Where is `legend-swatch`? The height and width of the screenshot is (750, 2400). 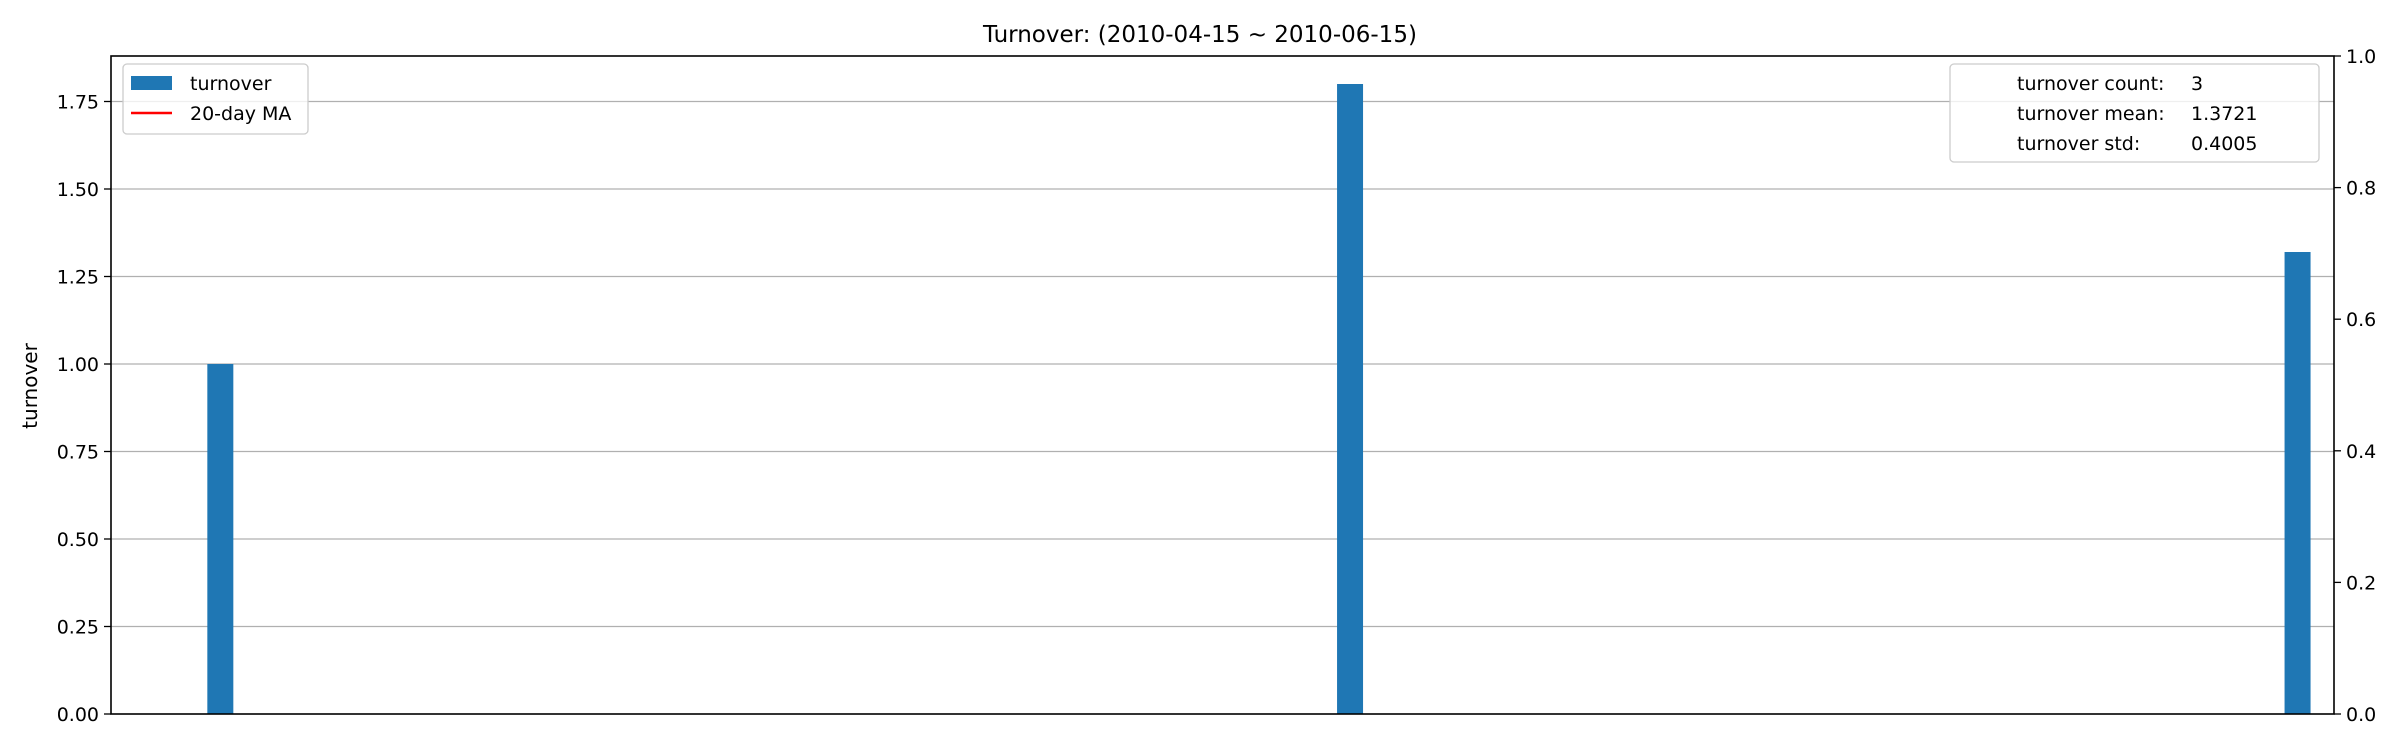
legend-swatch is located at coordinates (151, 83).